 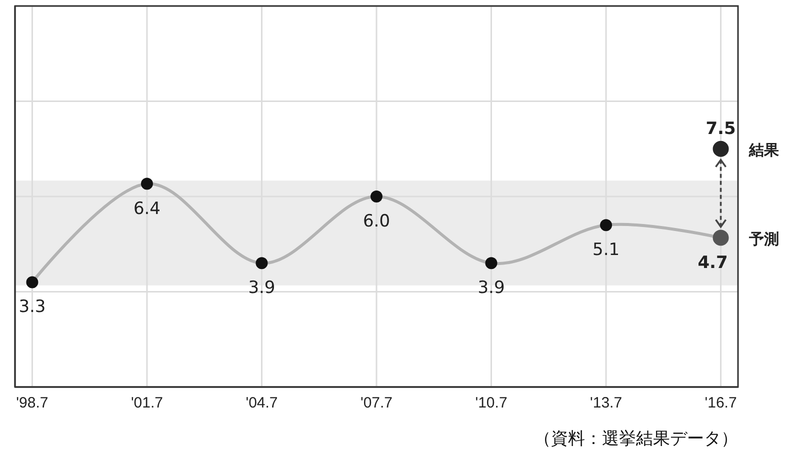 I want to click on x-tick-label: '04.7, so click(x=262, y=403).